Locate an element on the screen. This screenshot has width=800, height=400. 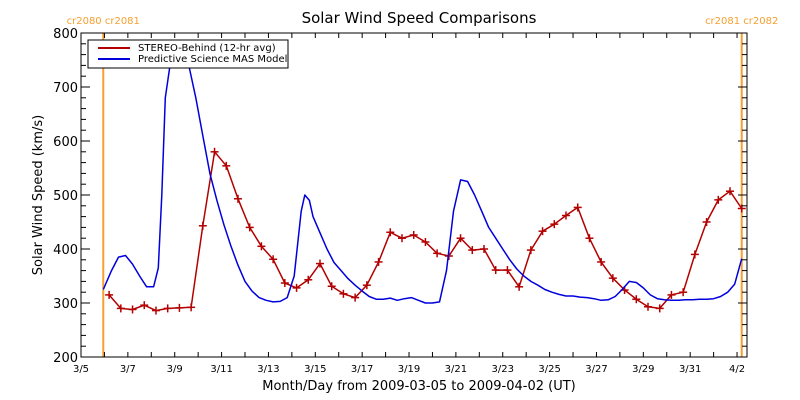
carrington-label: cr2081 cr2082 is located at coordinates (741, 21).